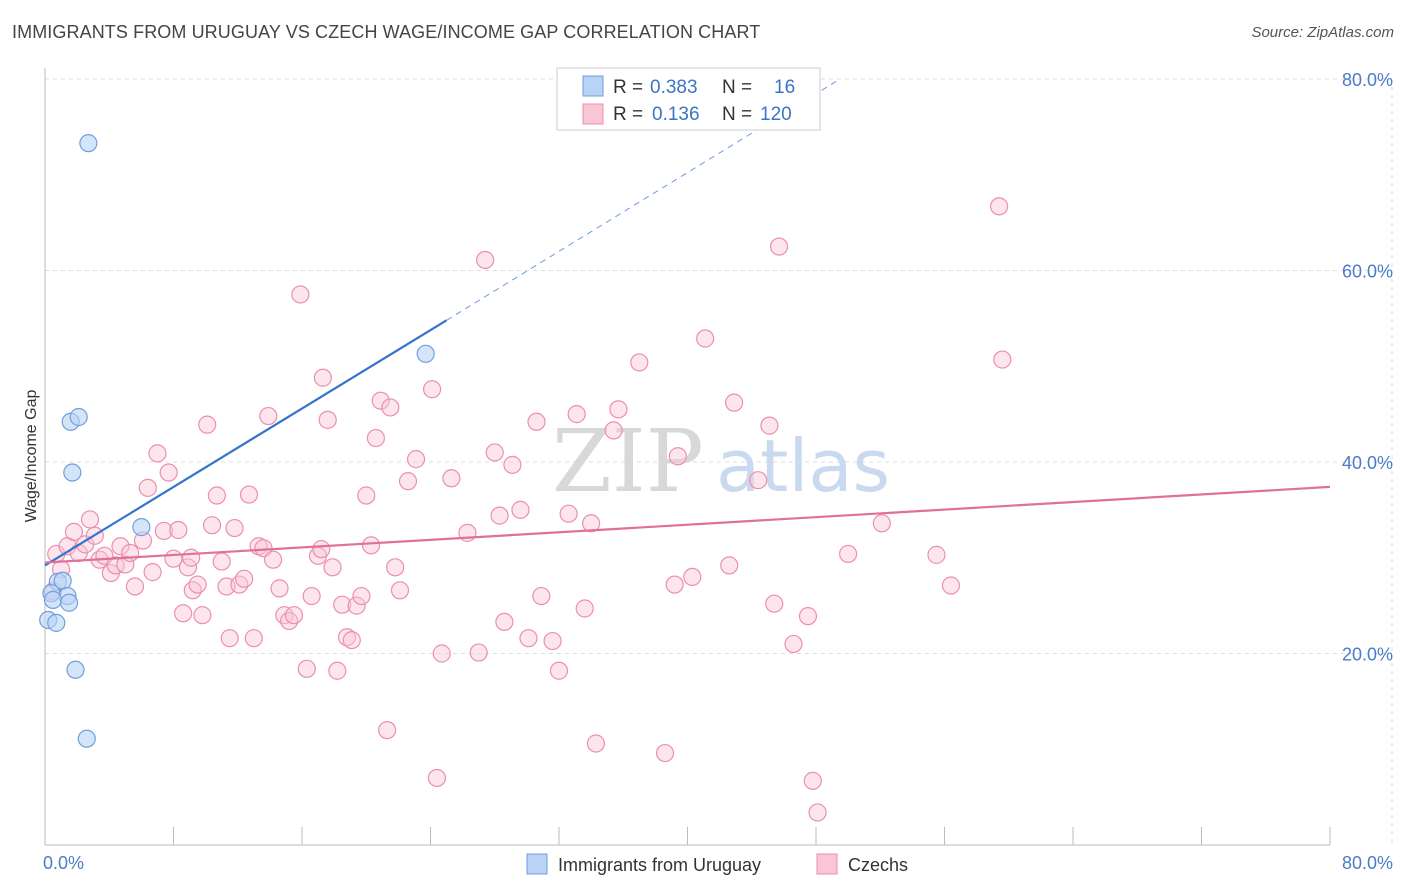 This screenshot has height=892, width=1406. What do you see at coordinates (784, 87) in the screenshot?
I see `legend-n-value-uruguay: 16` at bounding box center [784, 87].